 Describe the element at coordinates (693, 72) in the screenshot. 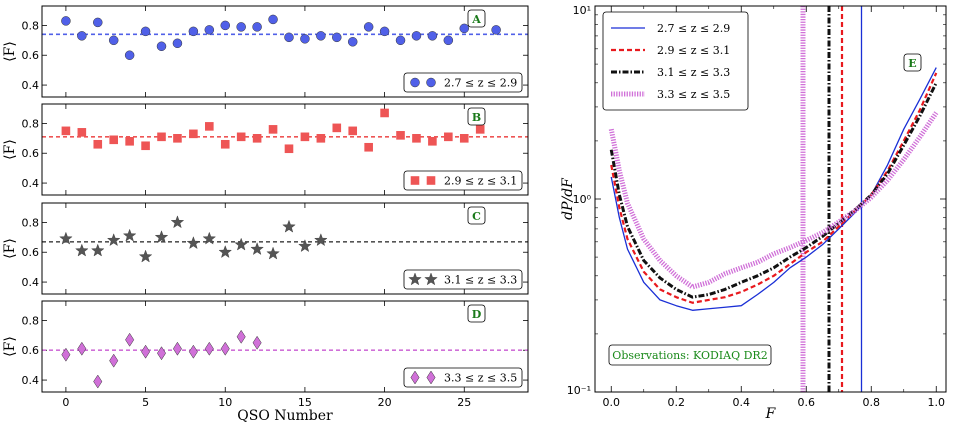

I see `legend-label: 3.1 ≤ z ≤ 3.3` at that location.